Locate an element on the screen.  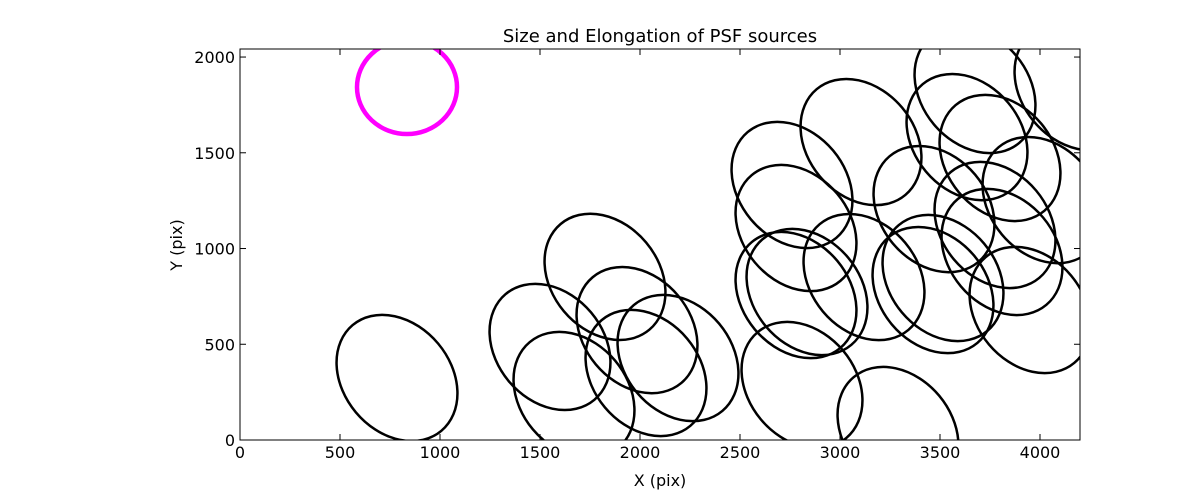
x-tick-label: 1000 is located at coordinates (440, 452).